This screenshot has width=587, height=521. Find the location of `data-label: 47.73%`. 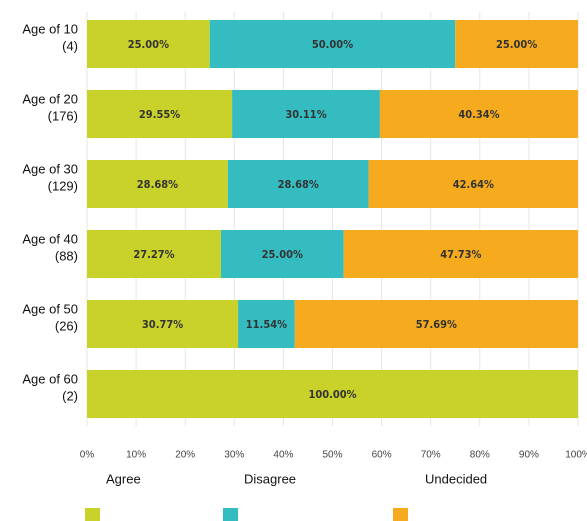

data-label: 47.73% is located at coordinates (460, 254).